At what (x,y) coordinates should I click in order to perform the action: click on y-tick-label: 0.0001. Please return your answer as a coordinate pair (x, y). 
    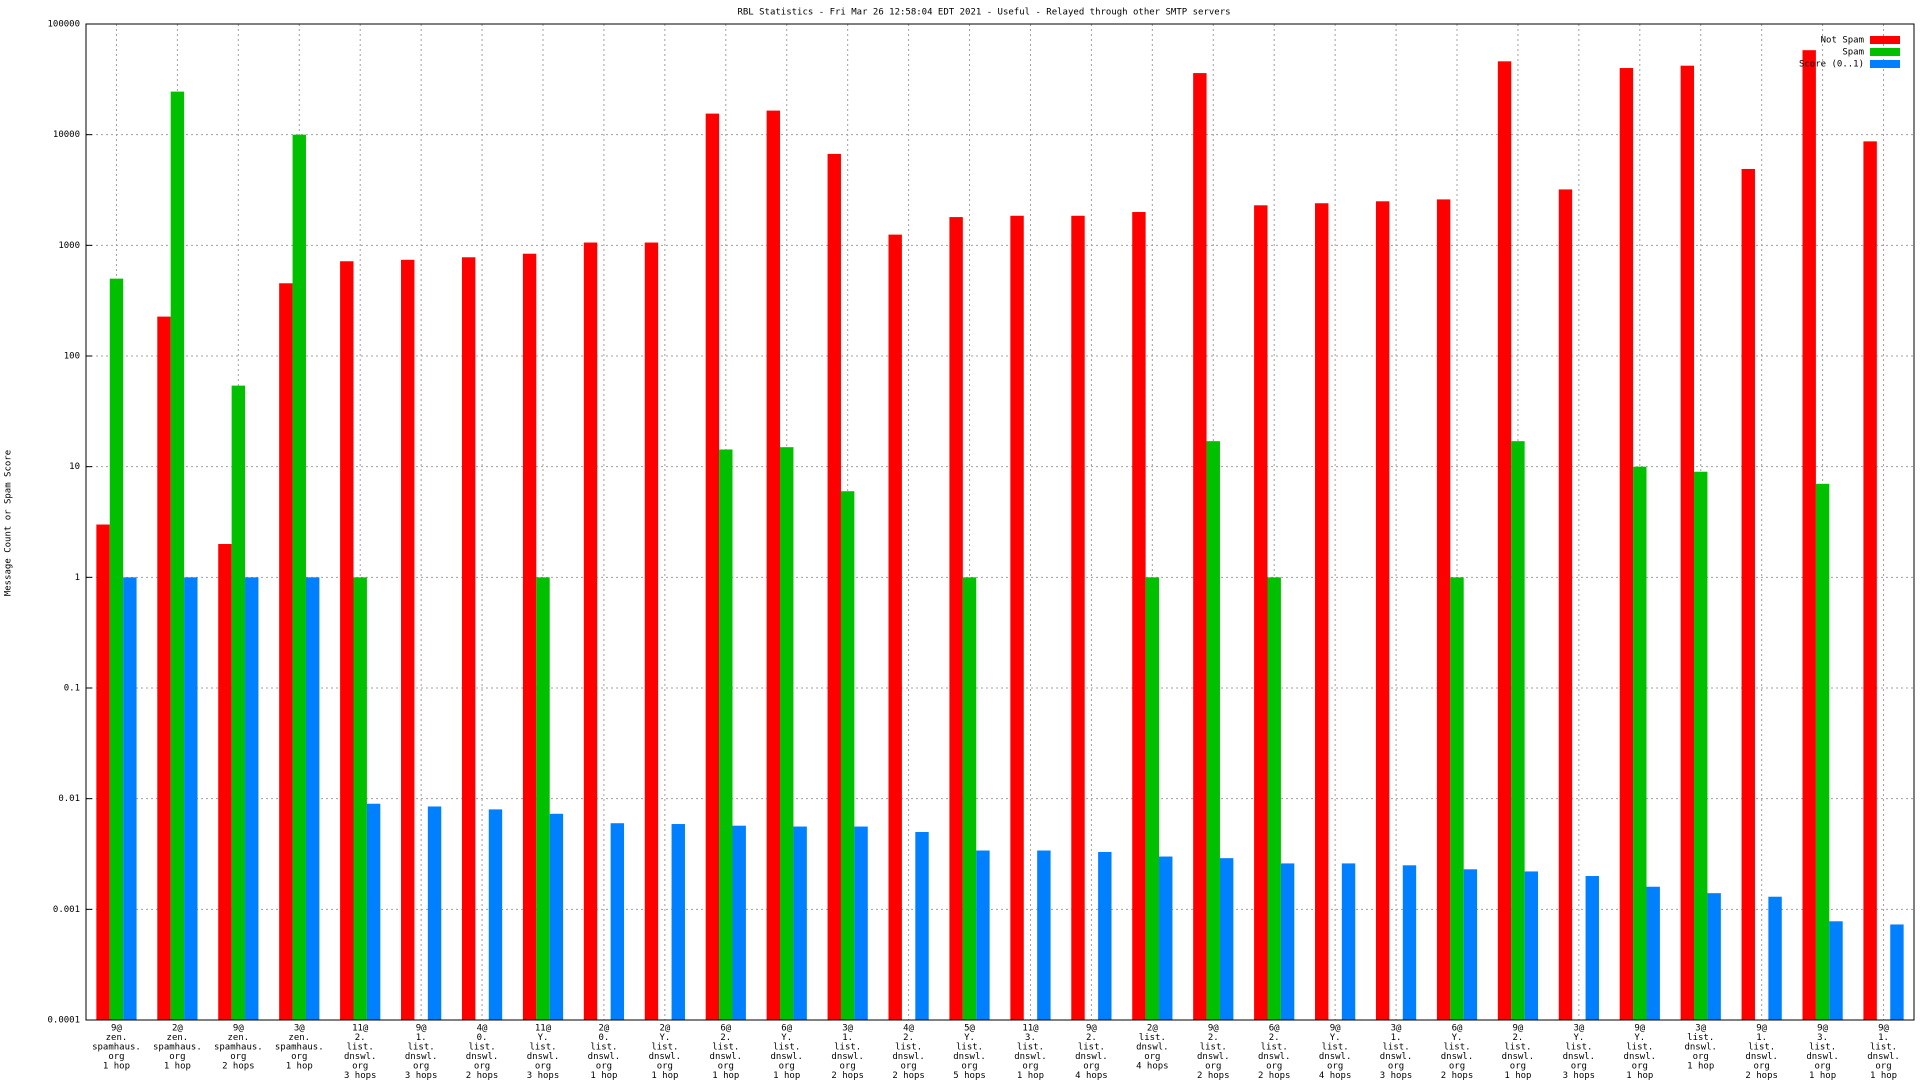
    Looking at the image, I should click on (63, 1021).